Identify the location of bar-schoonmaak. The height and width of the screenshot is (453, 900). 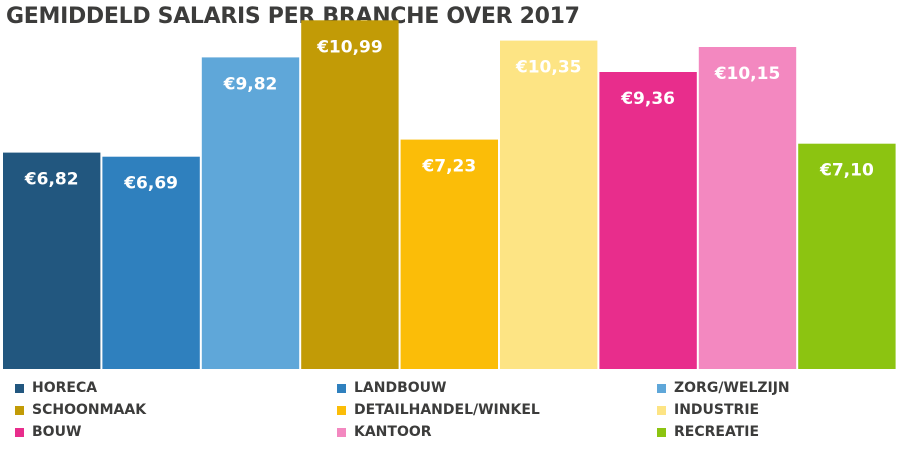
(350, 195).